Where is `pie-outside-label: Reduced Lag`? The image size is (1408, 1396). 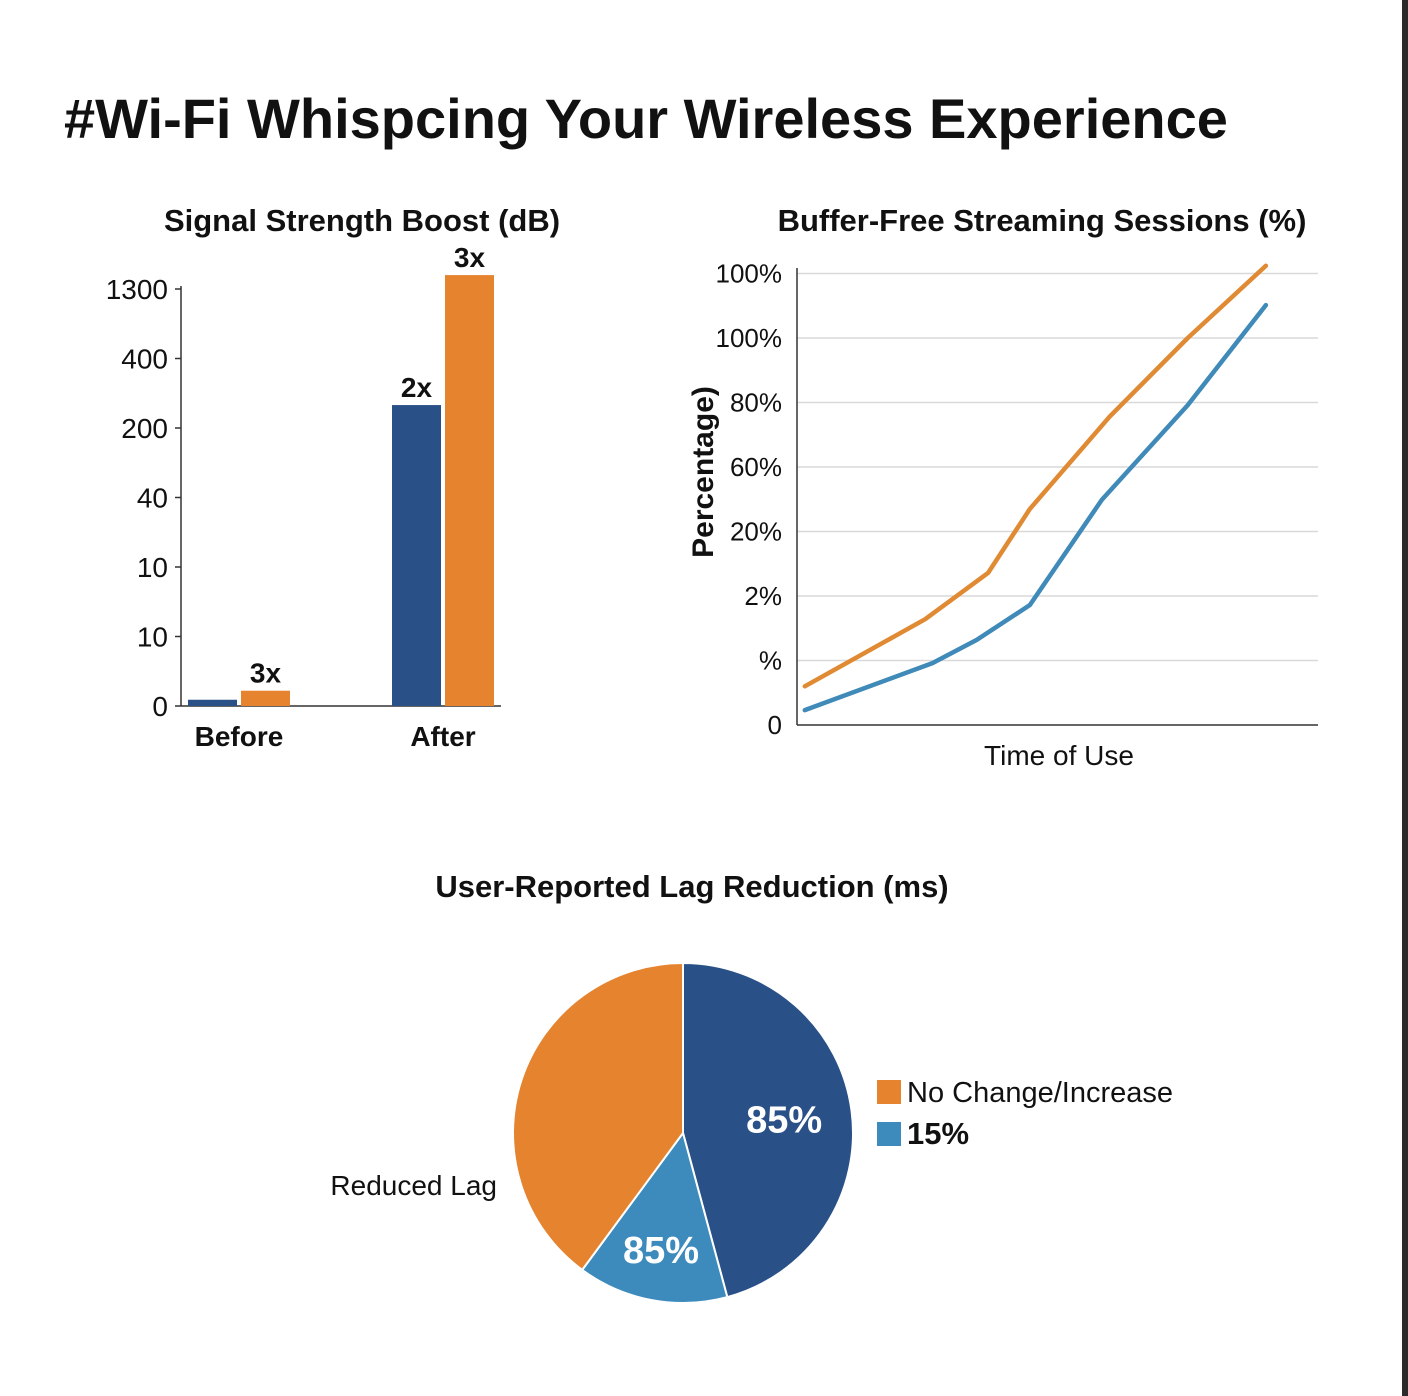 pie-outside-label: Reduced Lag is located at coordinates (413, 1185).